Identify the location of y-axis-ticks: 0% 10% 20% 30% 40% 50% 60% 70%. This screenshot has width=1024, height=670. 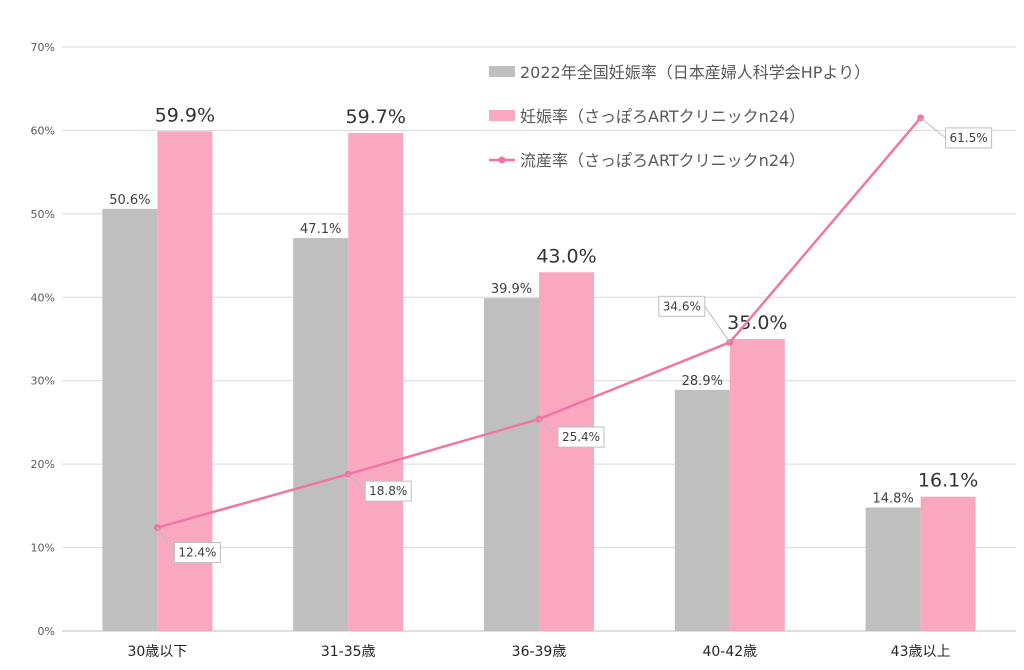
(43, 339).